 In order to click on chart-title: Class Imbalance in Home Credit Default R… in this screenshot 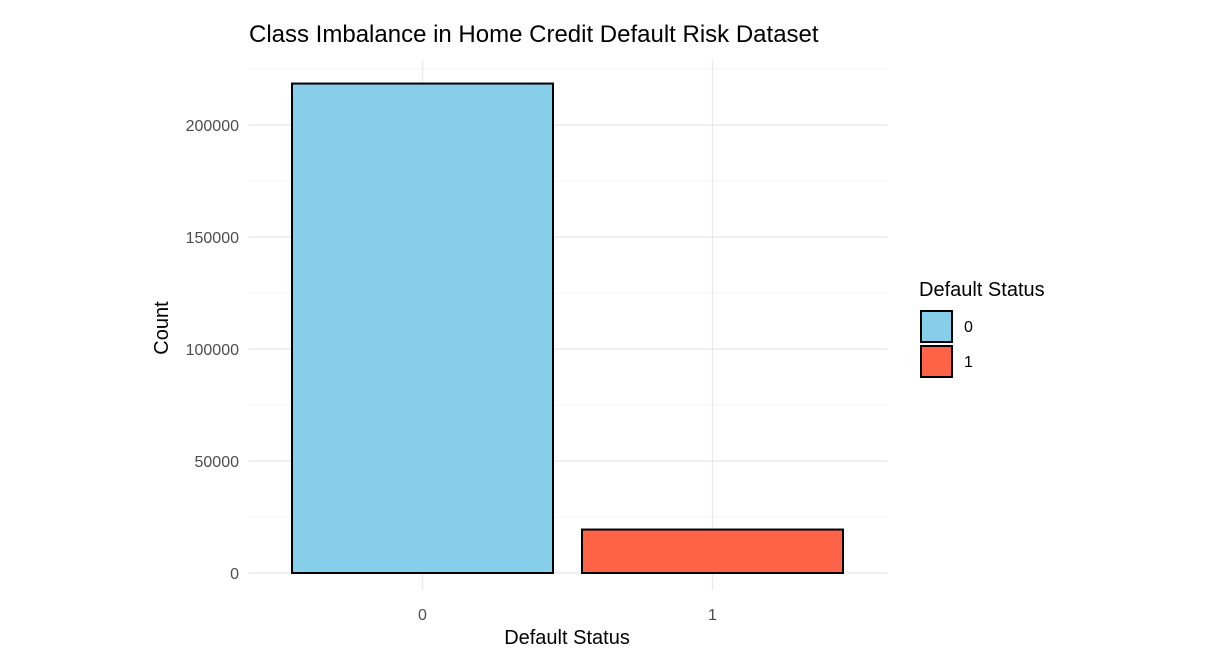, I will do `click(534, 34)`.